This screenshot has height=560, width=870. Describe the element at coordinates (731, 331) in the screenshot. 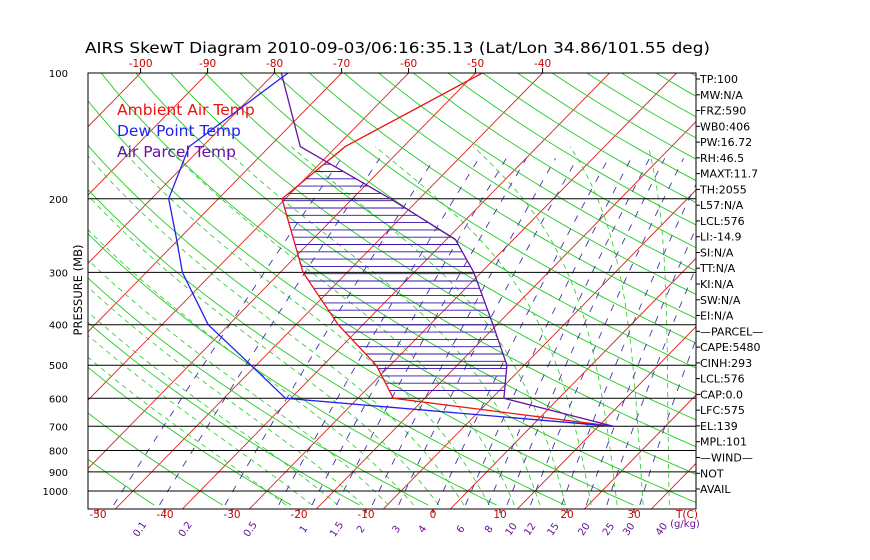

I see `index-label: —PARCEL—` at that location.